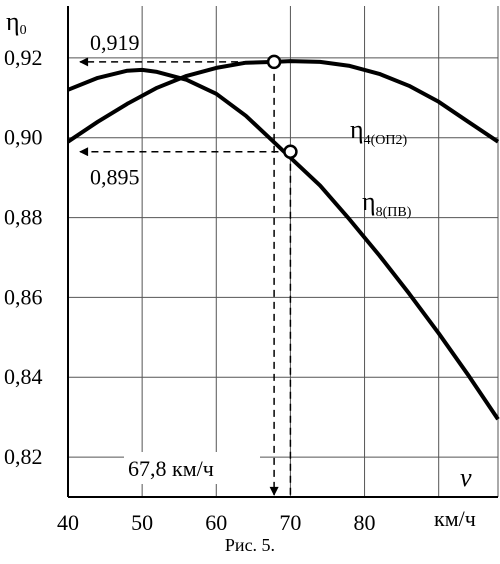 The width and height of the screenshot is (500, 564). What do you see at coordinates (23, 456) in the screenshot?
I see `y-tick-label: 0,82` at bounding box center [23, 456].